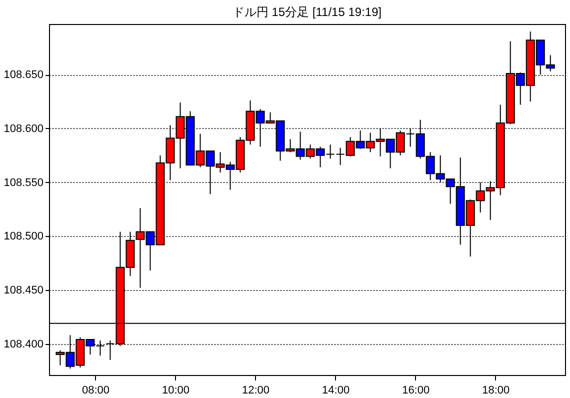  Describe the element at coordinates (256, 390) in the screenshot. I see `x-tick-label: 12:00` at that location.